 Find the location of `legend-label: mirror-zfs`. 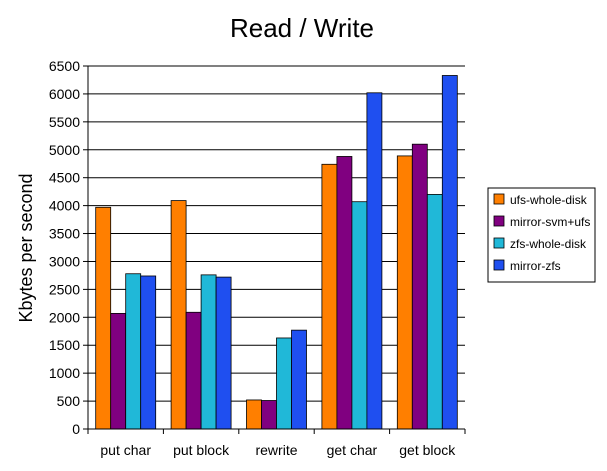

legend-label: mirror-zfs is located at coordinates (535, 266).